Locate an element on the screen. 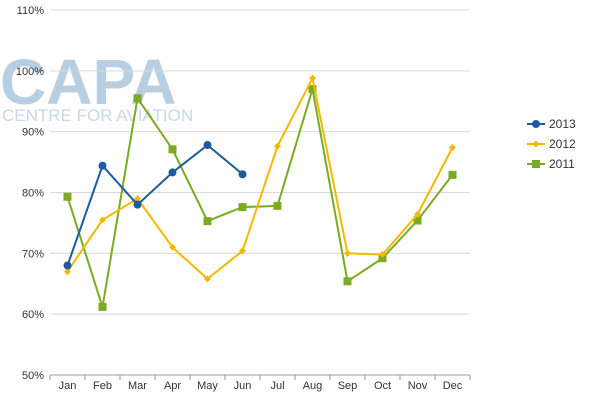  capa-watermark: CAPA CENTRE FOR AVIATION is located at coordinates (96, 85).